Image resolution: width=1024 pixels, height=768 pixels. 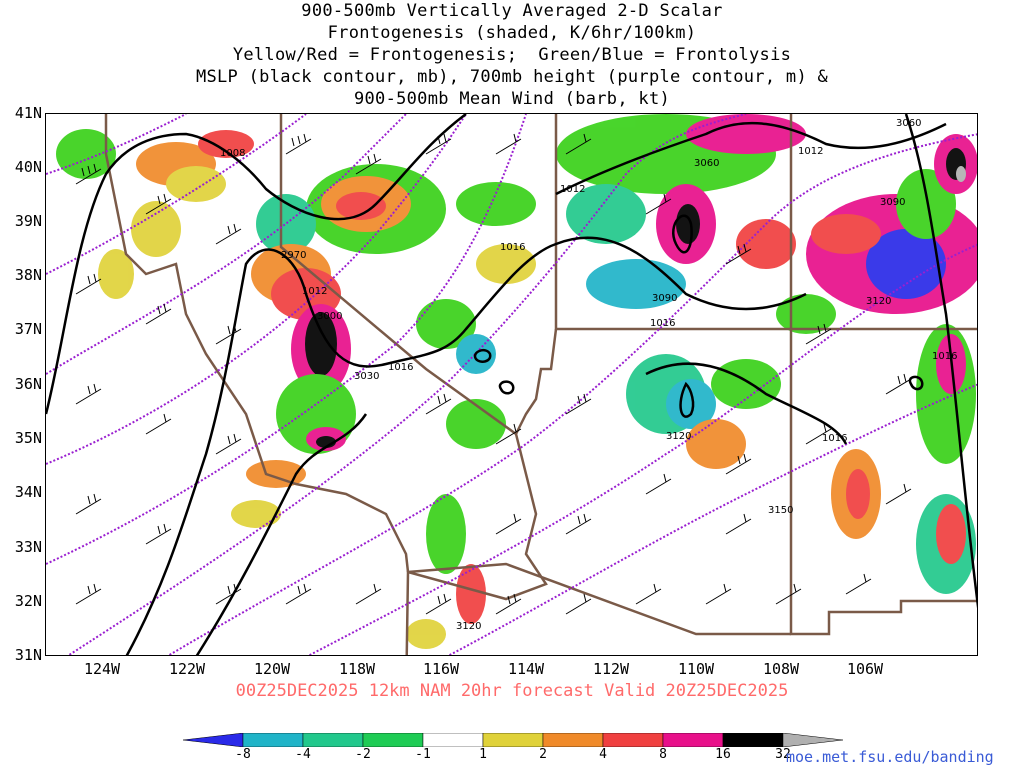 I want to click on lat-label-37n: 37N, so click(x=28, y=329).